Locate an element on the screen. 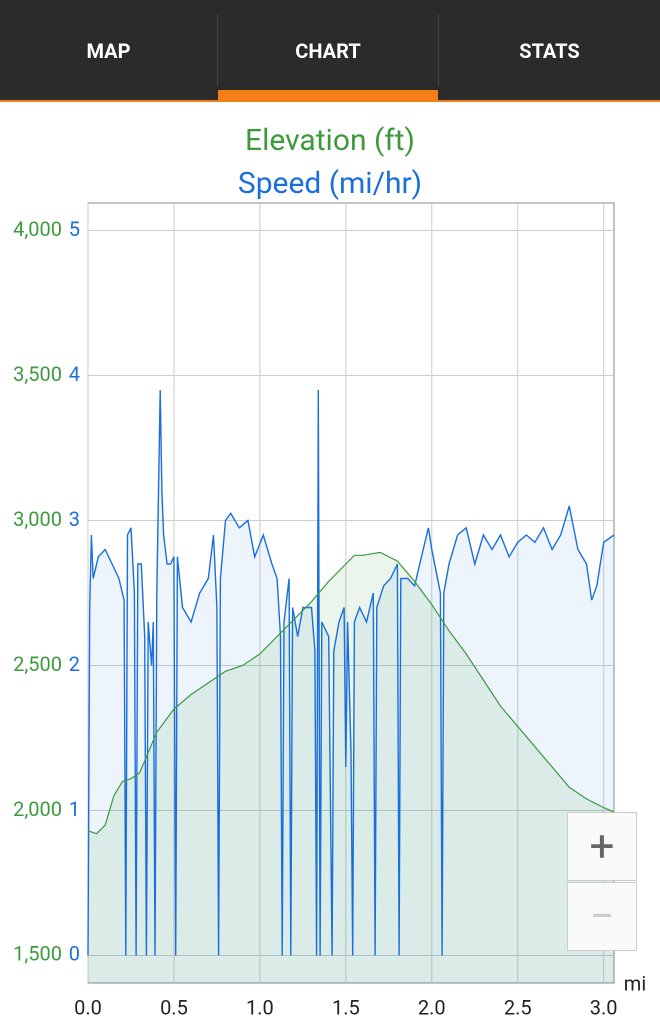  x-tick-label: 2.5 is located at coordinates (518, 1007).